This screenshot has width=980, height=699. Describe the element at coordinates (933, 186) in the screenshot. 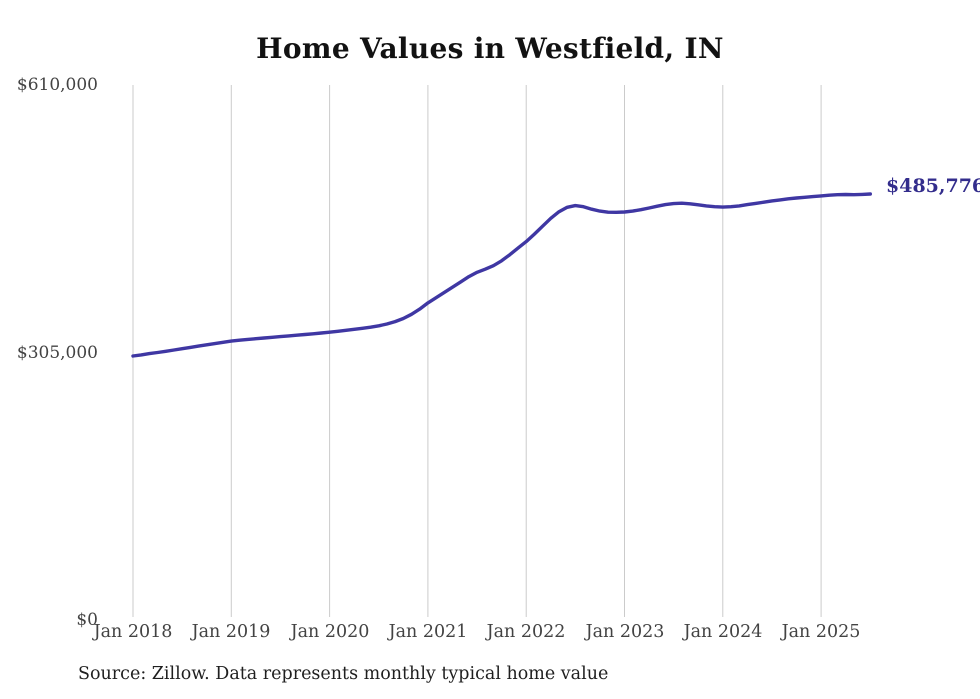

I see `latest-value-label: $485,776` at that location.